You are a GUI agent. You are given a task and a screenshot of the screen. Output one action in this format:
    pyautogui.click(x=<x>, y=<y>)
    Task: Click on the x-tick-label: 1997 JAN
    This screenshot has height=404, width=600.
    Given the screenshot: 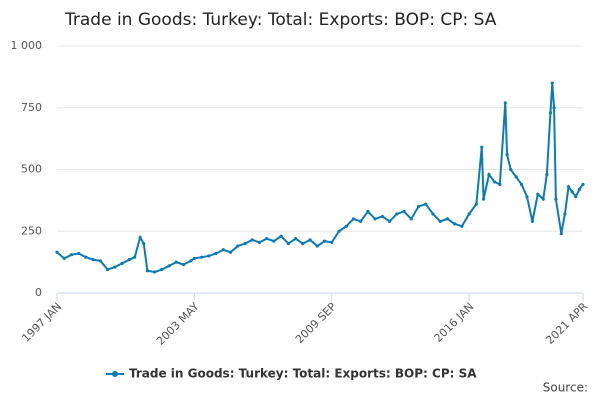 What is the action you would take?
    pyautogui.click(x=41, y=322)
    